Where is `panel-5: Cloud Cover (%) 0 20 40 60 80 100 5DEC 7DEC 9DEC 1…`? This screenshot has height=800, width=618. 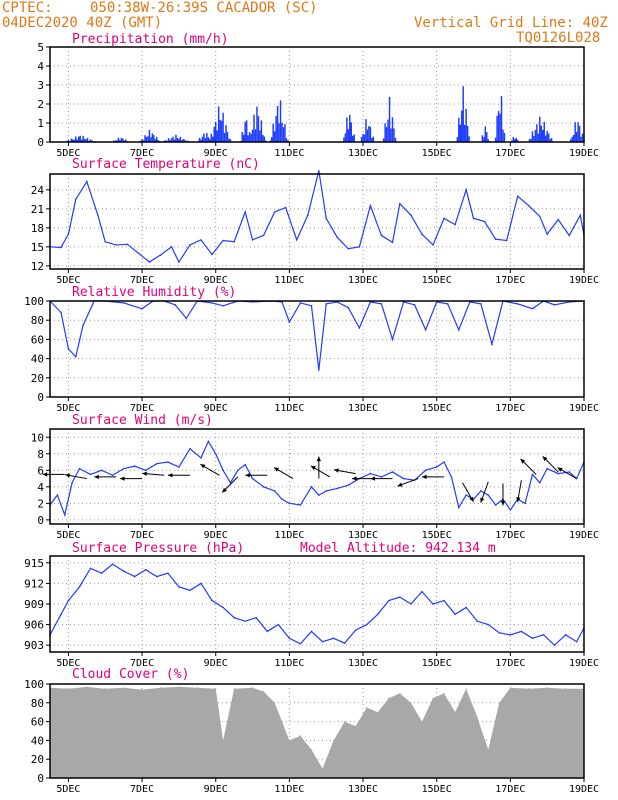
panel-5: Cloud Cover (%) 0 20 40 60 80 100 5DEC 7DEC 9DEC 1… is located at coordinates (311, 731).